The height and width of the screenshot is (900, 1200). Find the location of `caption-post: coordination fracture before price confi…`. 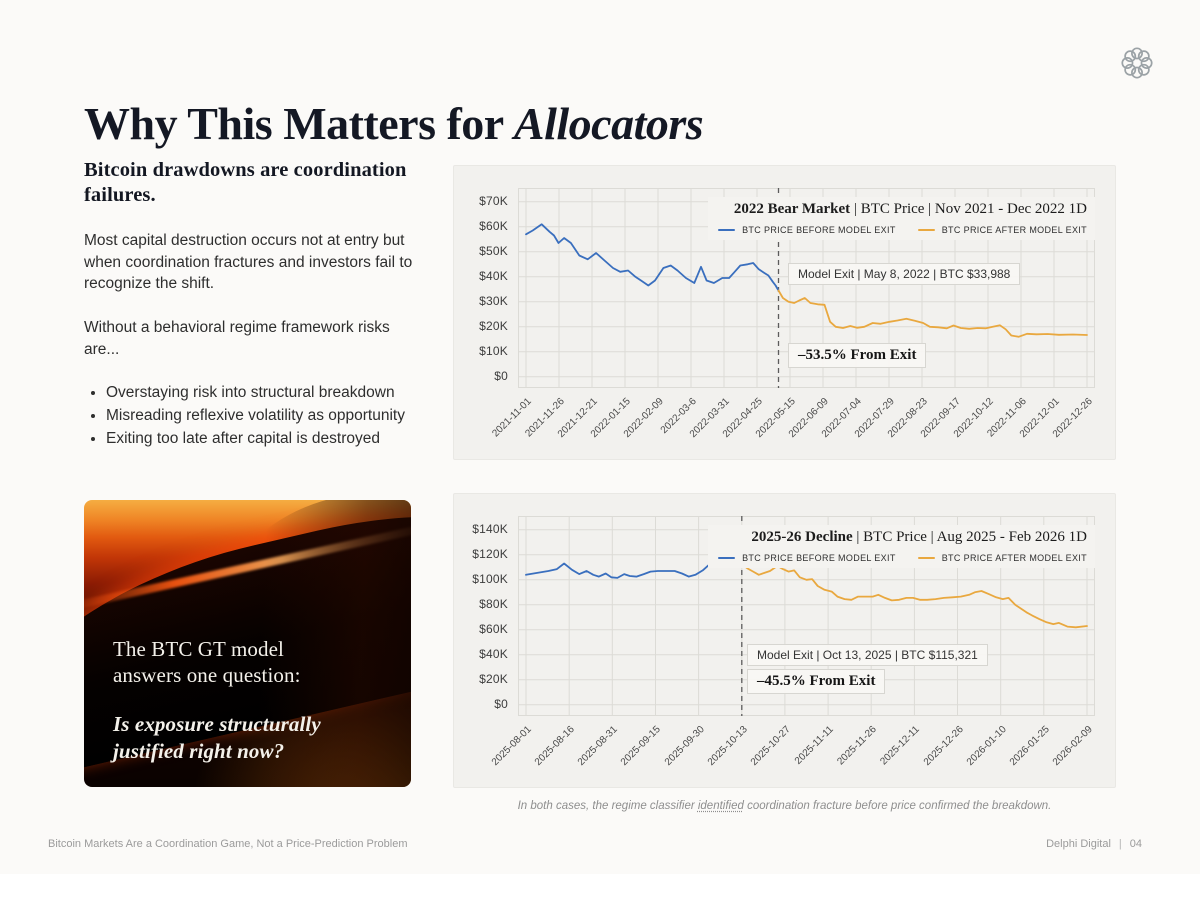

caption-post: coordination fracture before price confi… is located at coordinates (897, 806).